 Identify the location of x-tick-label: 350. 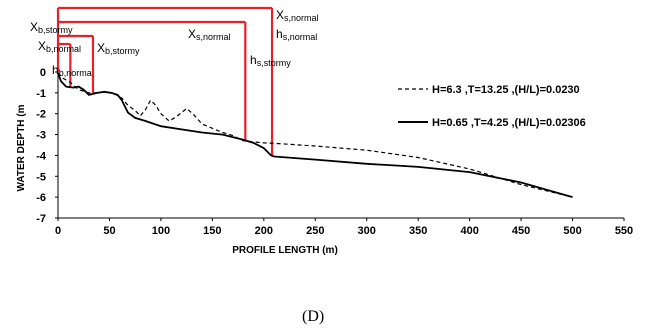
(418, 231).